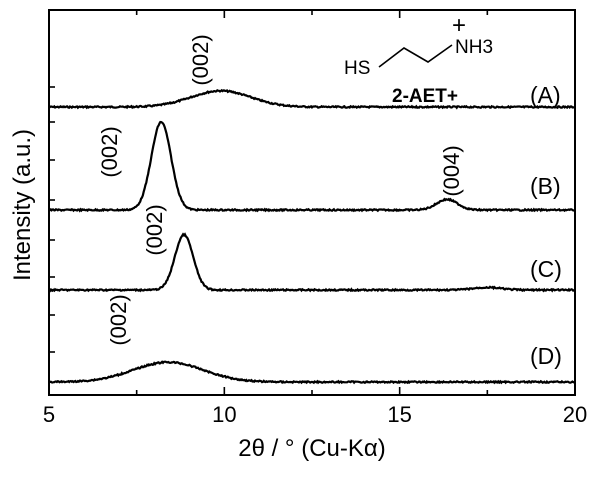 This screenshot has height=480, width=598. I want to click on thiol-group-label: HS, so click(357, 68).